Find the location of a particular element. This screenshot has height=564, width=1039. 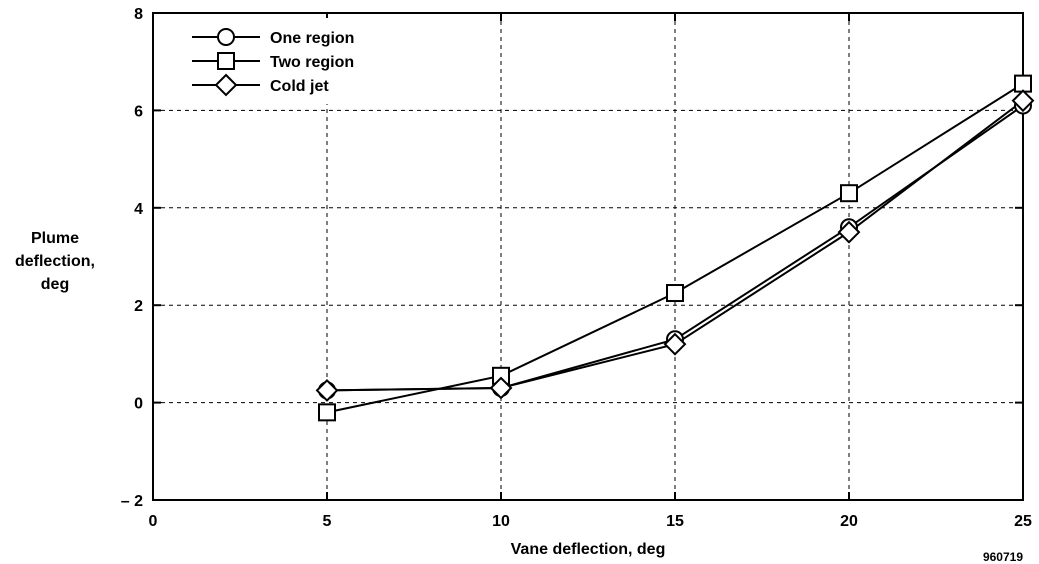

legend: One region Two region Cold jet is located at coordinates (290, 61).